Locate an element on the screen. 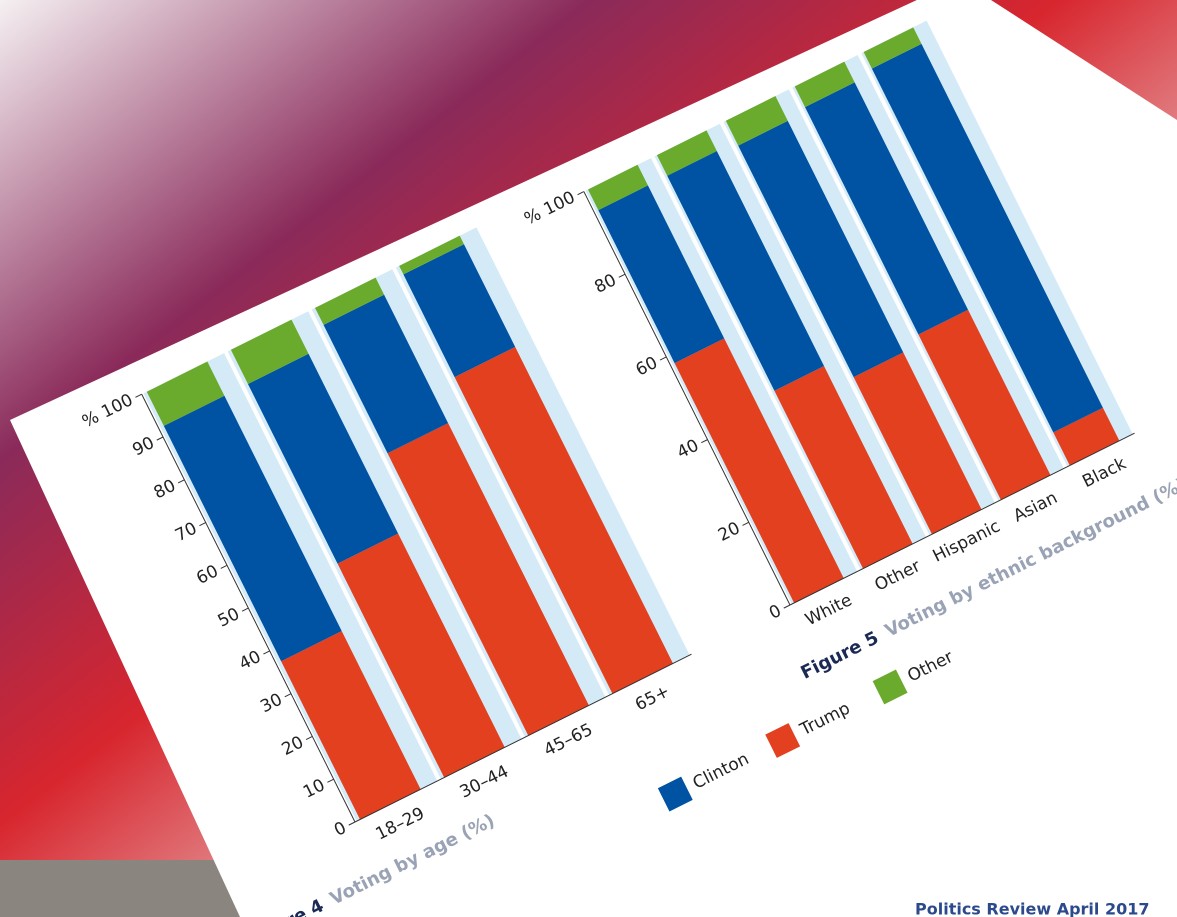 The image size is (1177, 917). y-axis is located at coordinates (687, 398).